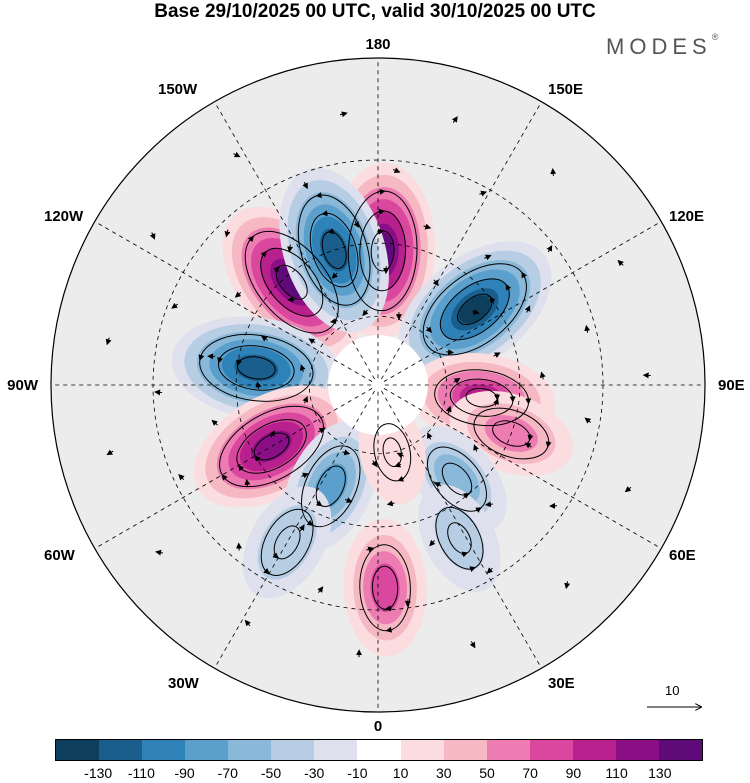  What do you see at coordinates (59, 555) in the screenshot?
I see `lon-label-60w: 60W` at bounding box center [59, 555].